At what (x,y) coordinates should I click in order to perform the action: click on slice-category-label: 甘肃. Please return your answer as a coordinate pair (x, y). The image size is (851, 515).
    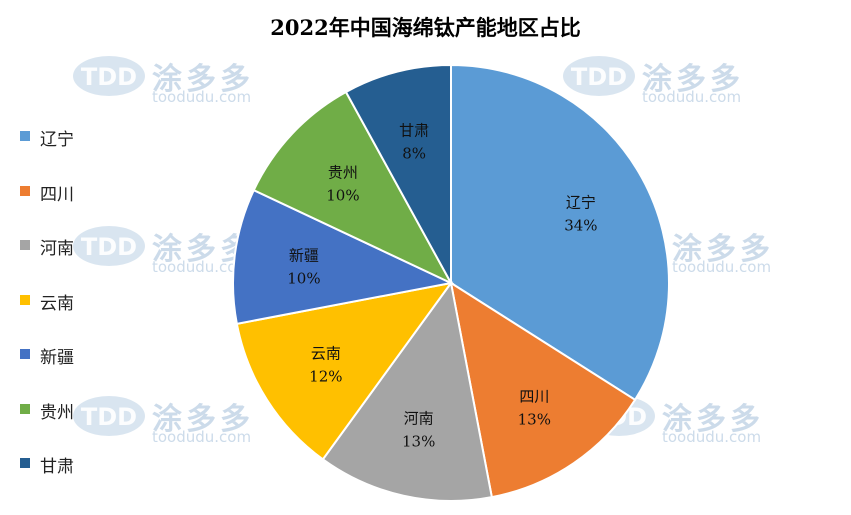
    Looking at the image, I should click on (414, 130).